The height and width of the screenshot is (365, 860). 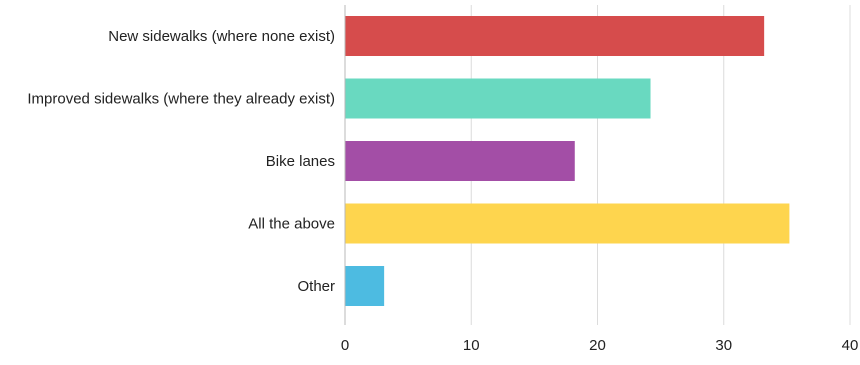 What do you see at coordinates (850, 345) in the screenshot?
I see `x-tick-label: 40` at bounding box center [850, 345].